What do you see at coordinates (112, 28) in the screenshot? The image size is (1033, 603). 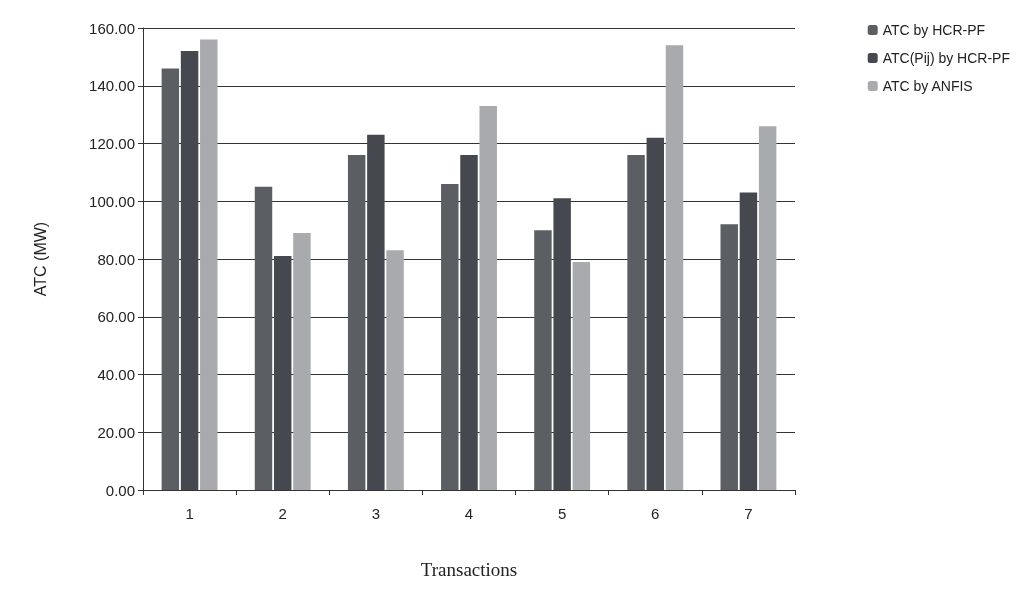 I see `y-tick-label: 160.00` at bounding box center [112, 28].